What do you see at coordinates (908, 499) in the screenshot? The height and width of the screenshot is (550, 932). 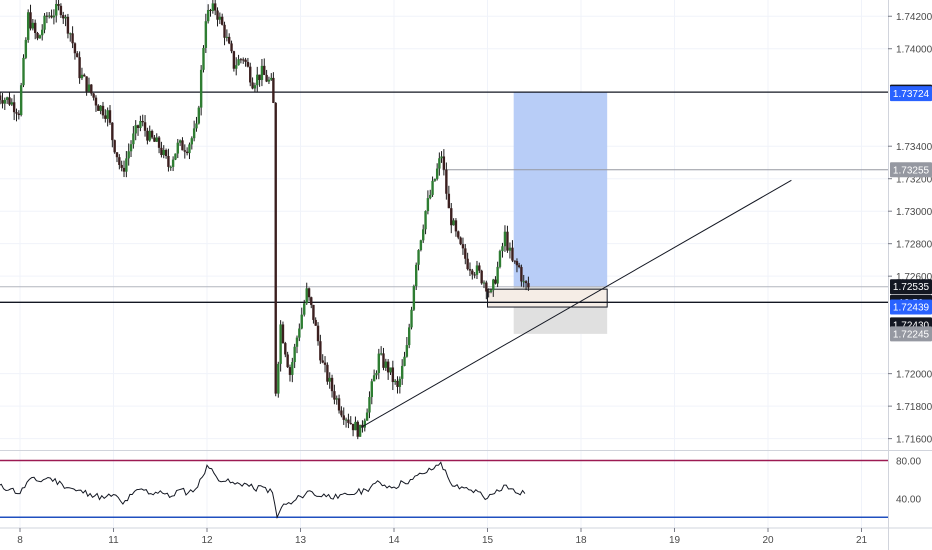 I see `rsi-tick-label: 40.00` at bounding box center [908, 499].